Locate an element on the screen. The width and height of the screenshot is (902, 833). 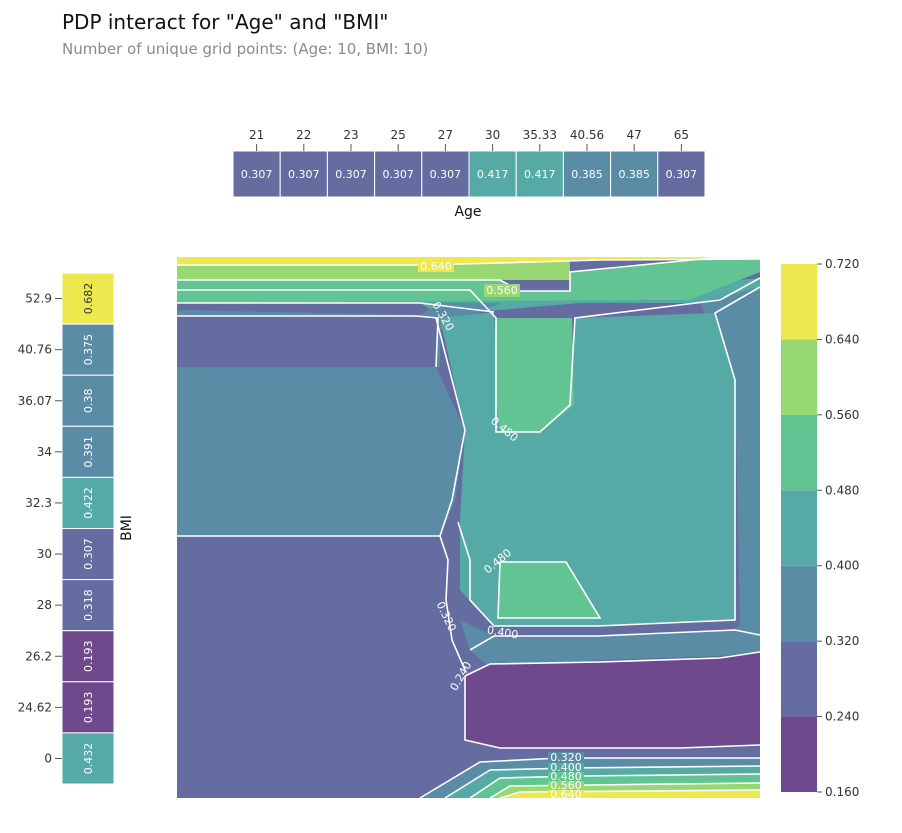
age-tick-label: 25 is located at coordinates (398, 135).